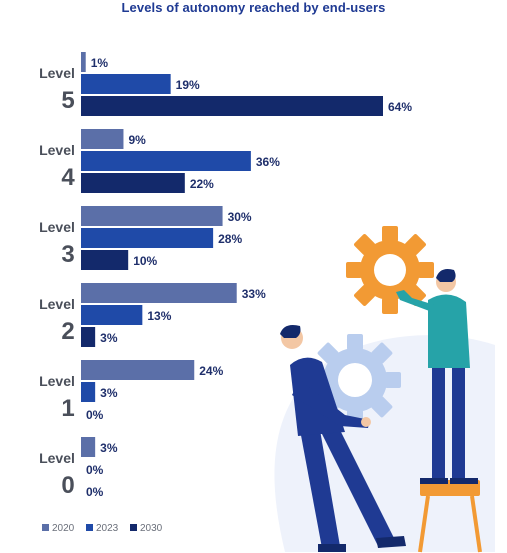  What do you see at coordinates (100, 63) in the screenshot?
I see `value-label-level-5-2020: 1%` at bounding box center [100, 63].